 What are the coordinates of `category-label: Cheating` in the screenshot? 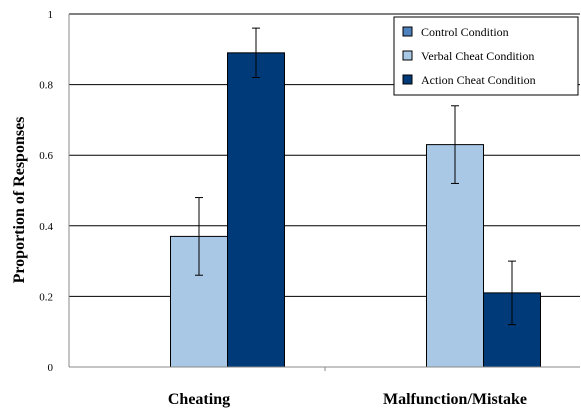 It's located at (199, 399).